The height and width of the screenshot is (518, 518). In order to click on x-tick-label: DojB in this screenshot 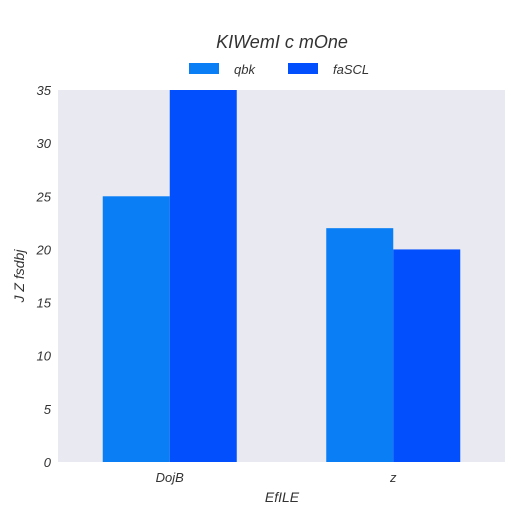, I will do `click(170, 477)`.